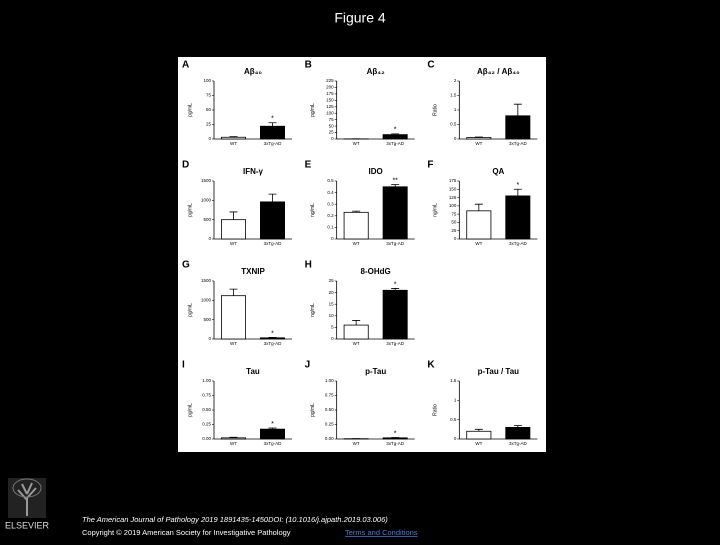  Describe the element at coordinates (332, 303) in the screenshot. I see `y-tick-label: 15` at that location.